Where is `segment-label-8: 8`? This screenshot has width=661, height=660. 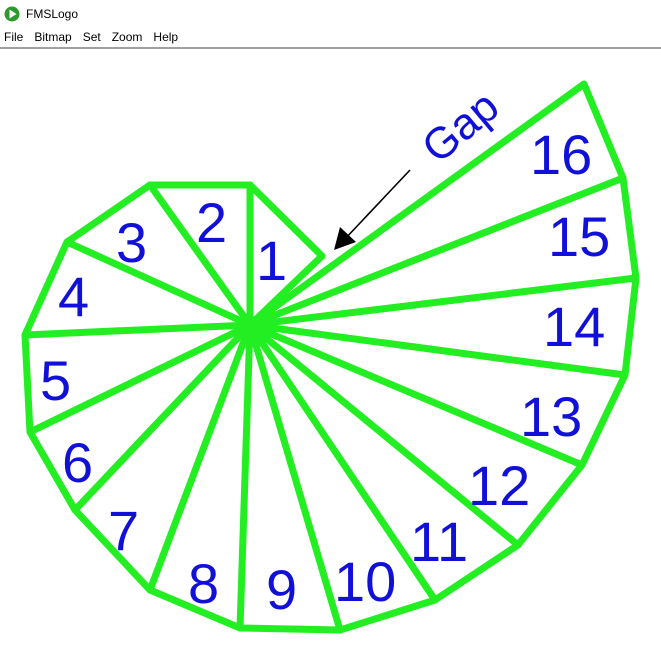 segment-label-8: 8 is located at coordinates (203, 583).